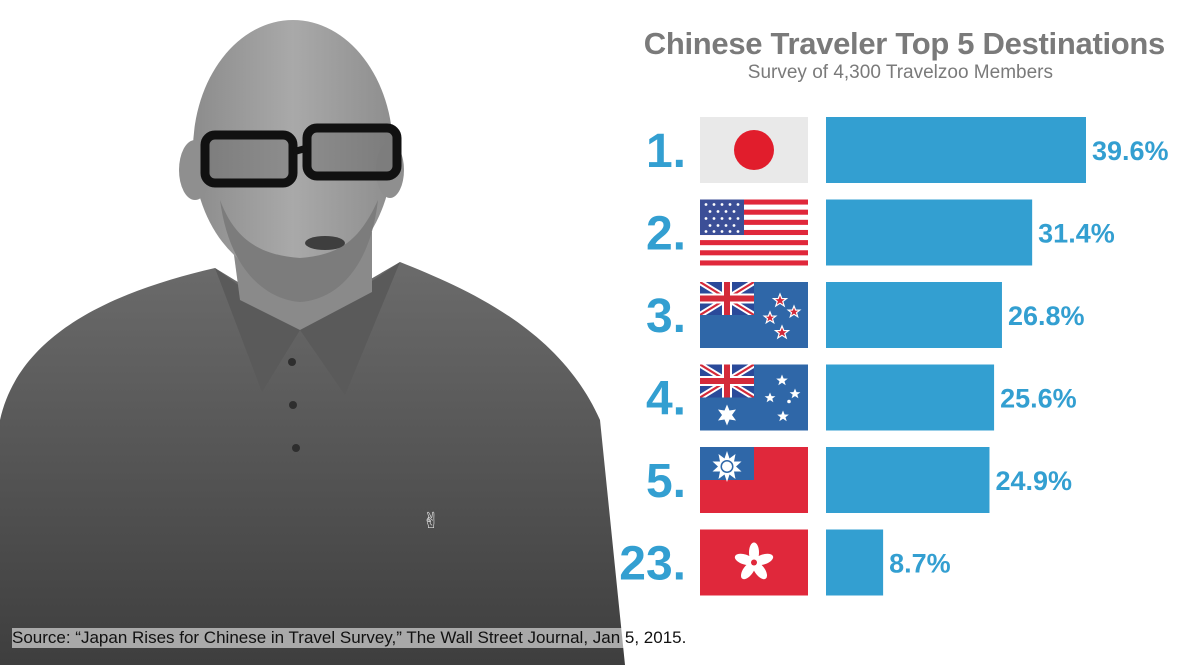 The height and width of the screenshot is (665, 1200). Describe the element at coordinates (754, 232) in the screenshot. I see `usa-flag-icon` at that location.